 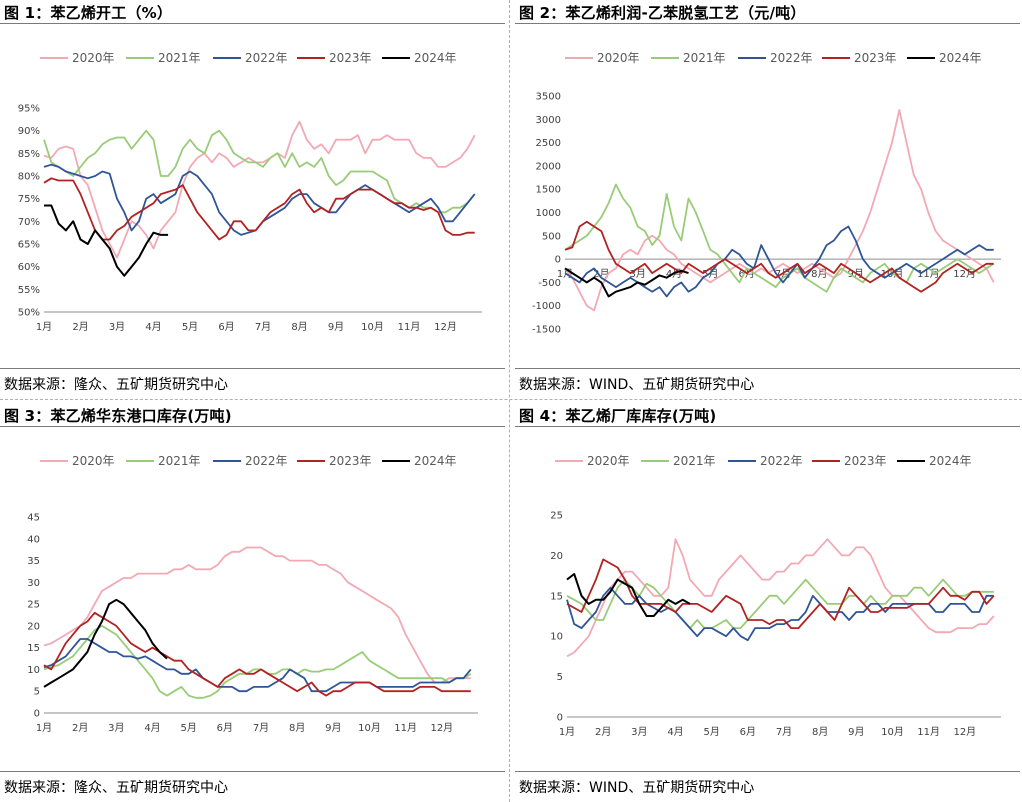 I want to click on panel-title: 图 1：苯乙烯开工（%）, so click(x=88, y=13).